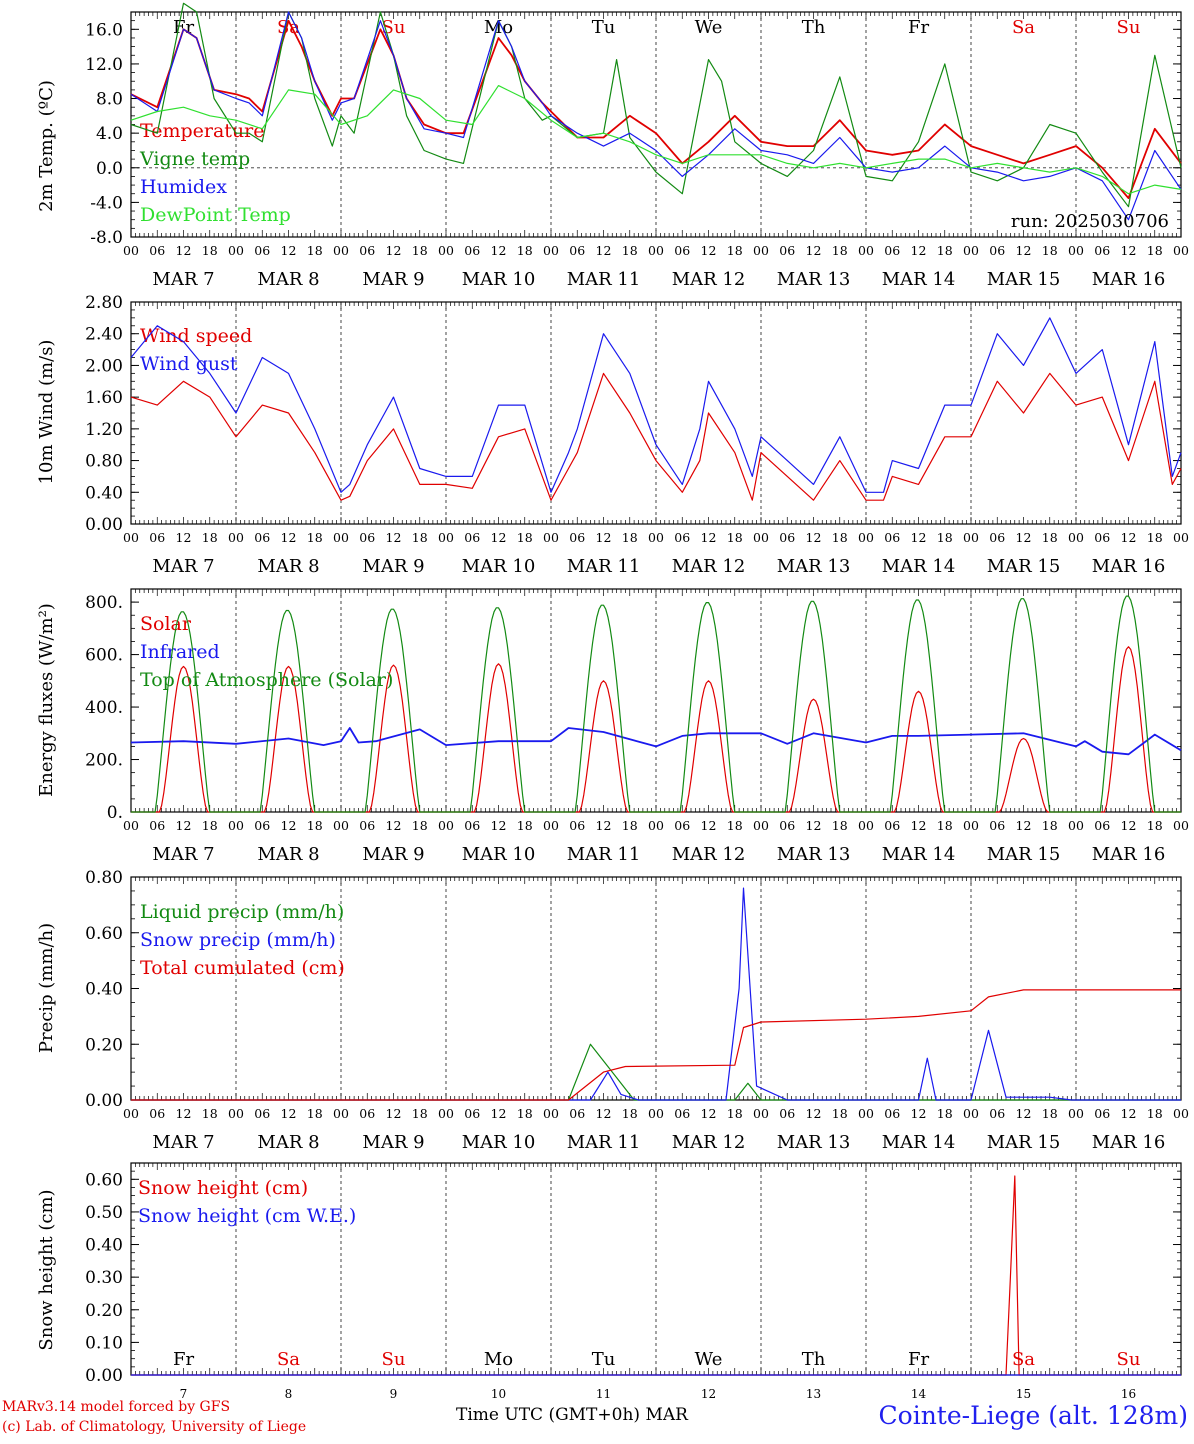 The height and width of the screenshot is (1444, 1194). Describe the element at coordinates (104, 656) in the screenshot. I see `y-tick-label: 600.` at that location.